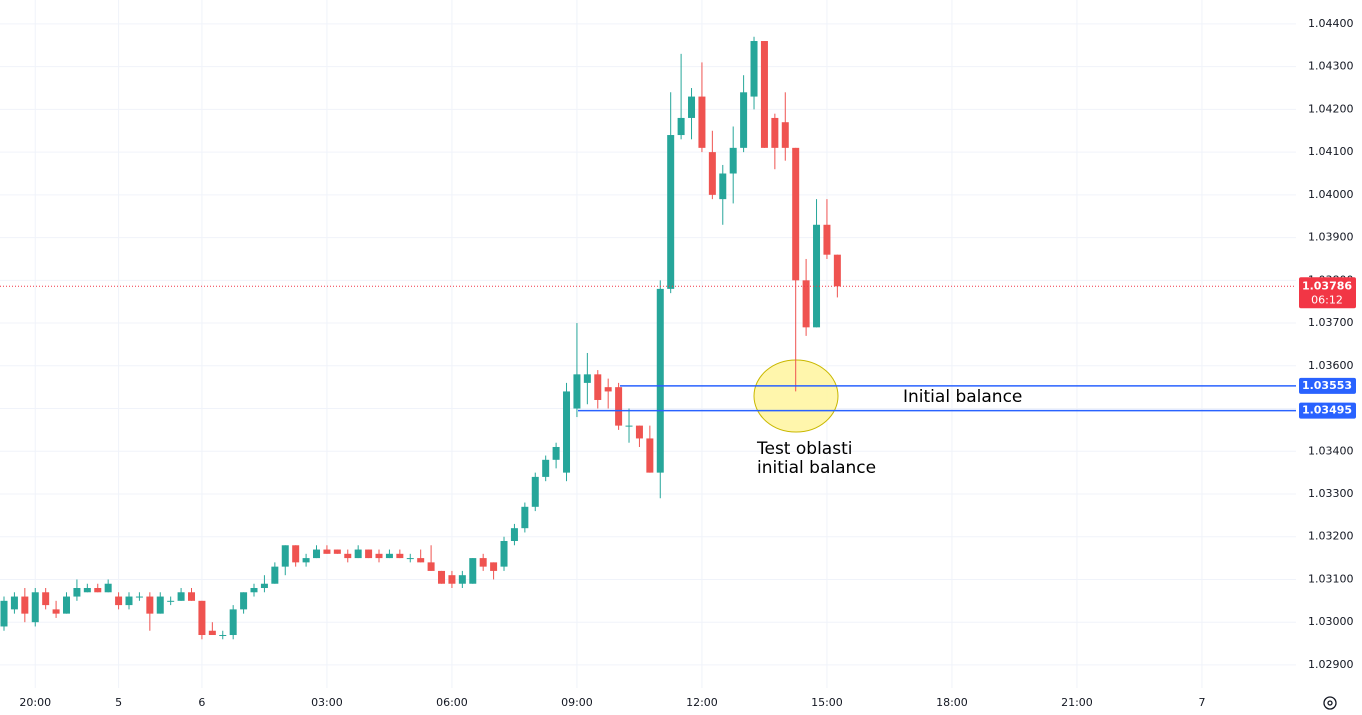  Describe the element at coordinates (1201, 702) in the screenshot. I see `x-tick-label: 7` at that location.